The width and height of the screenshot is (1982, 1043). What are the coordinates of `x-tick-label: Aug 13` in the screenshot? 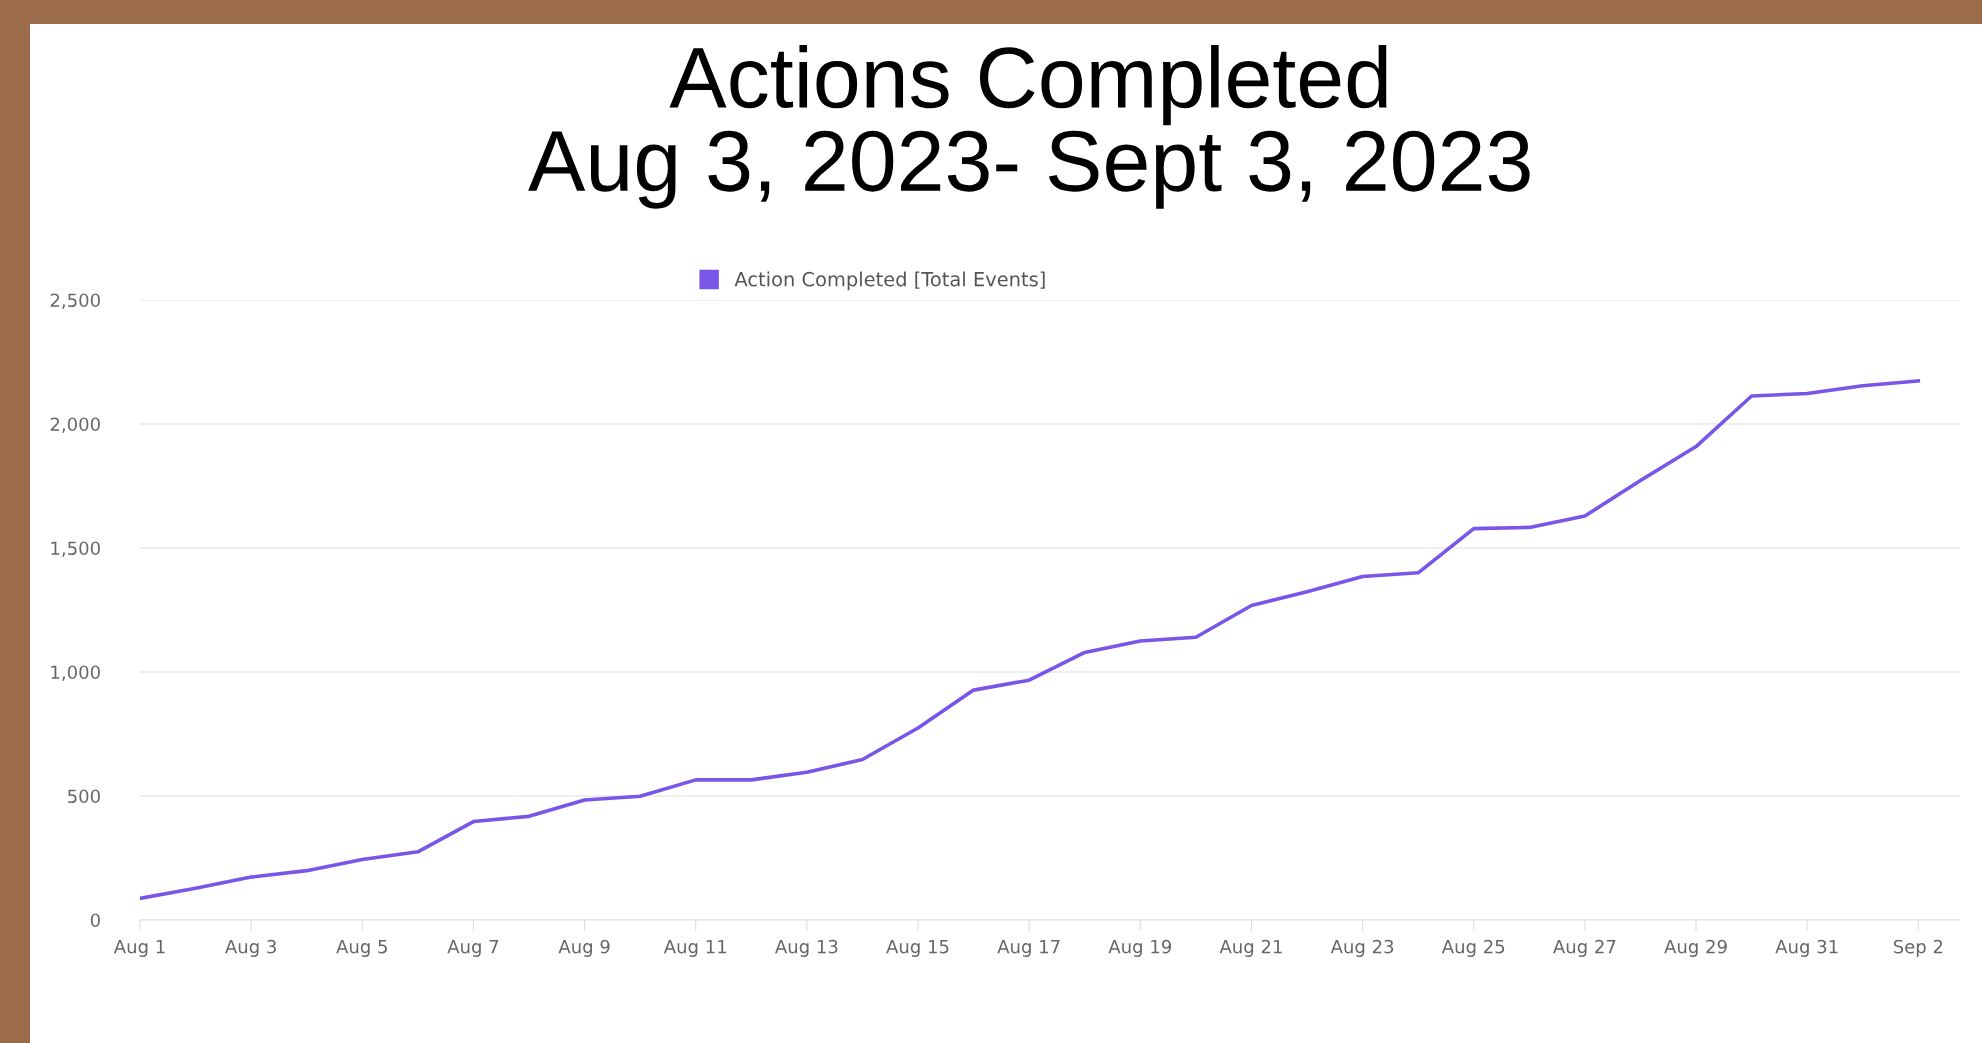 It's located at (806, 948).